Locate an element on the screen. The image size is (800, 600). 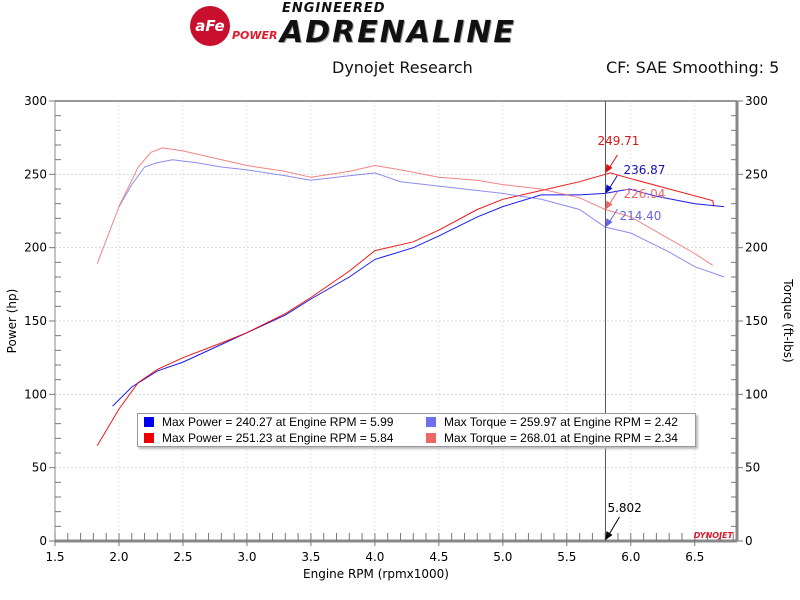
legend-label: Max Torque = 268.01 at Engine RPM = 2.34 is located at coordinates (561, 438).